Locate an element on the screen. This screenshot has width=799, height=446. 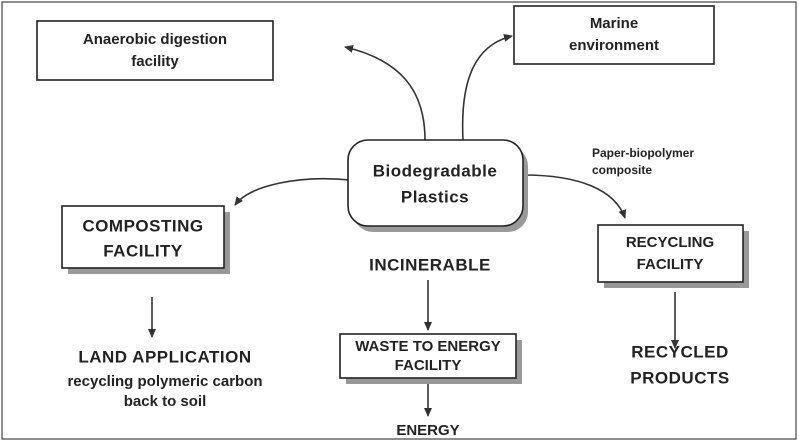
edge-label: composite is located at coordinates (622, 170).